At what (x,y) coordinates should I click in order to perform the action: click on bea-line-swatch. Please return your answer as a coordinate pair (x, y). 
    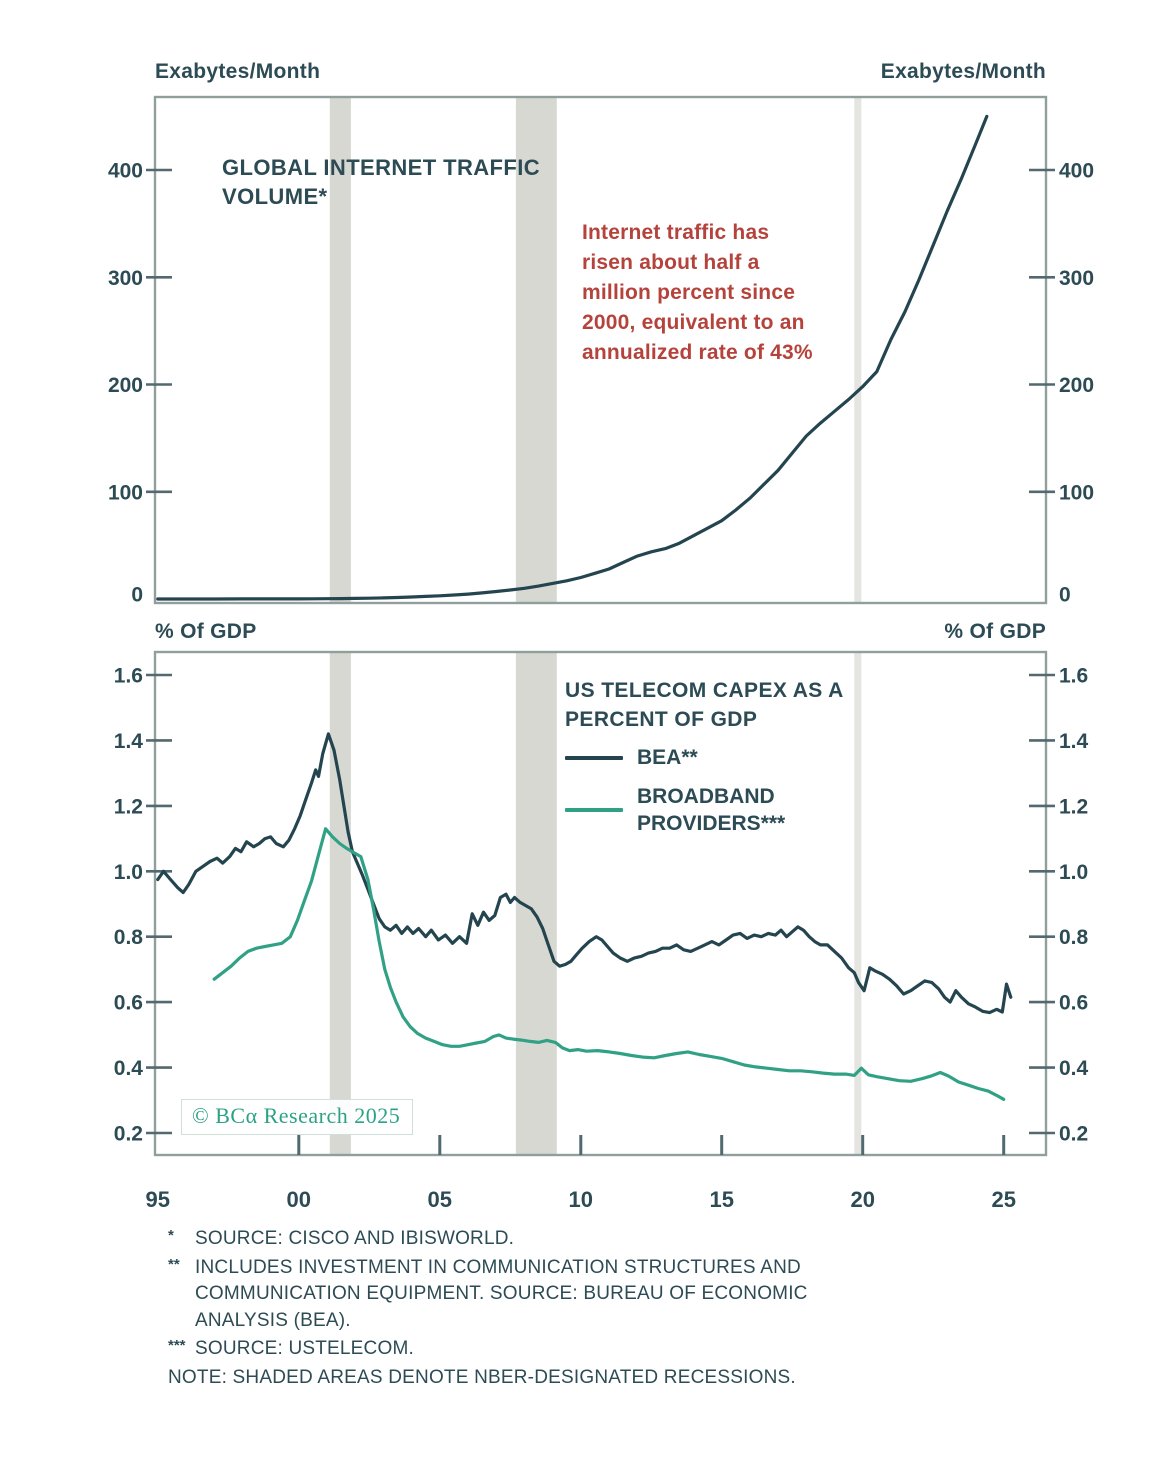
    Looking at the image, I should click on (594, 757).